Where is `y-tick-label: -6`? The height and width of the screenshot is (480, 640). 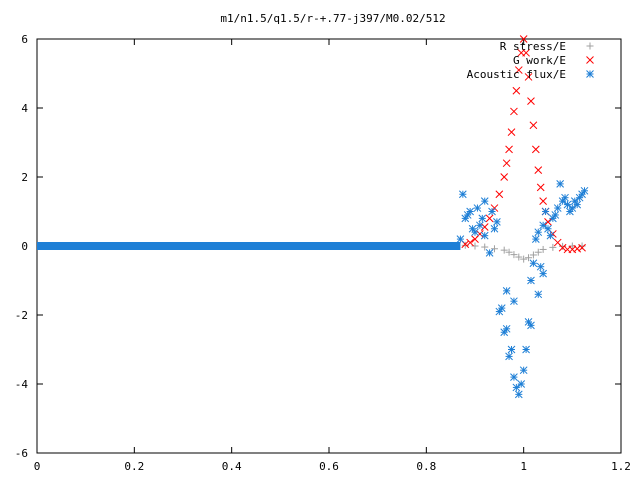 y-tick-label: -6 is located at coordinates (21, 453).